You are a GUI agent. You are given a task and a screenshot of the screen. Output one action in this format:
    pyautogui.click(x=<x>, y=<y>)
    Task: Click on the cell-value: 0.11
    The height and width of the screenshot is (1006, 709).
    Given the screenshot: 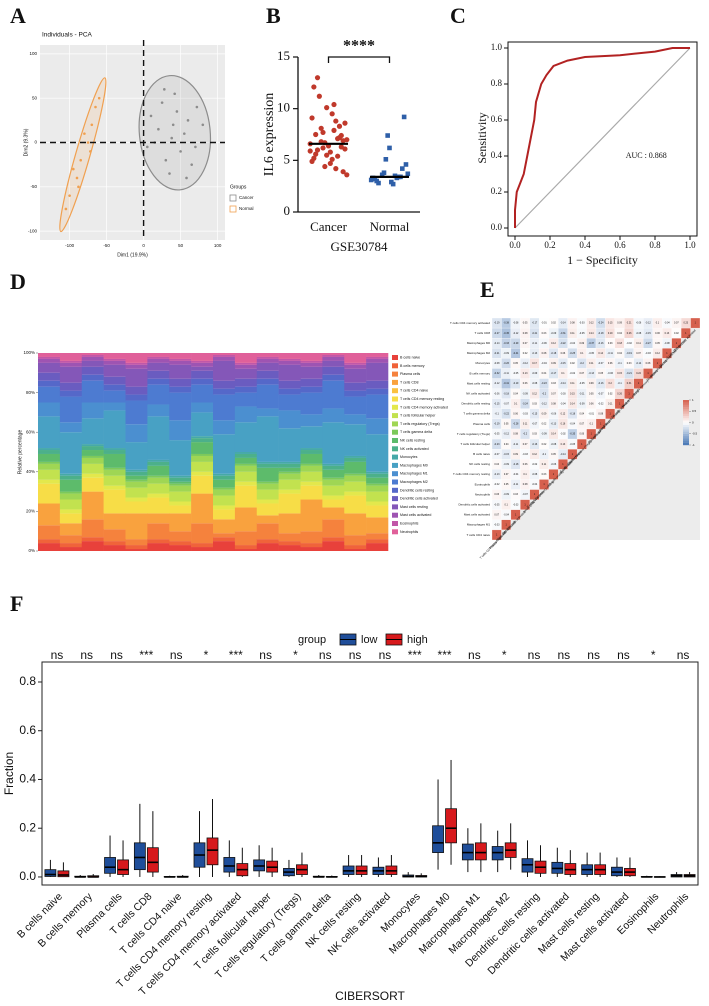 What is the action you would take?
    pyautogui.click(x=591, y=363)
    